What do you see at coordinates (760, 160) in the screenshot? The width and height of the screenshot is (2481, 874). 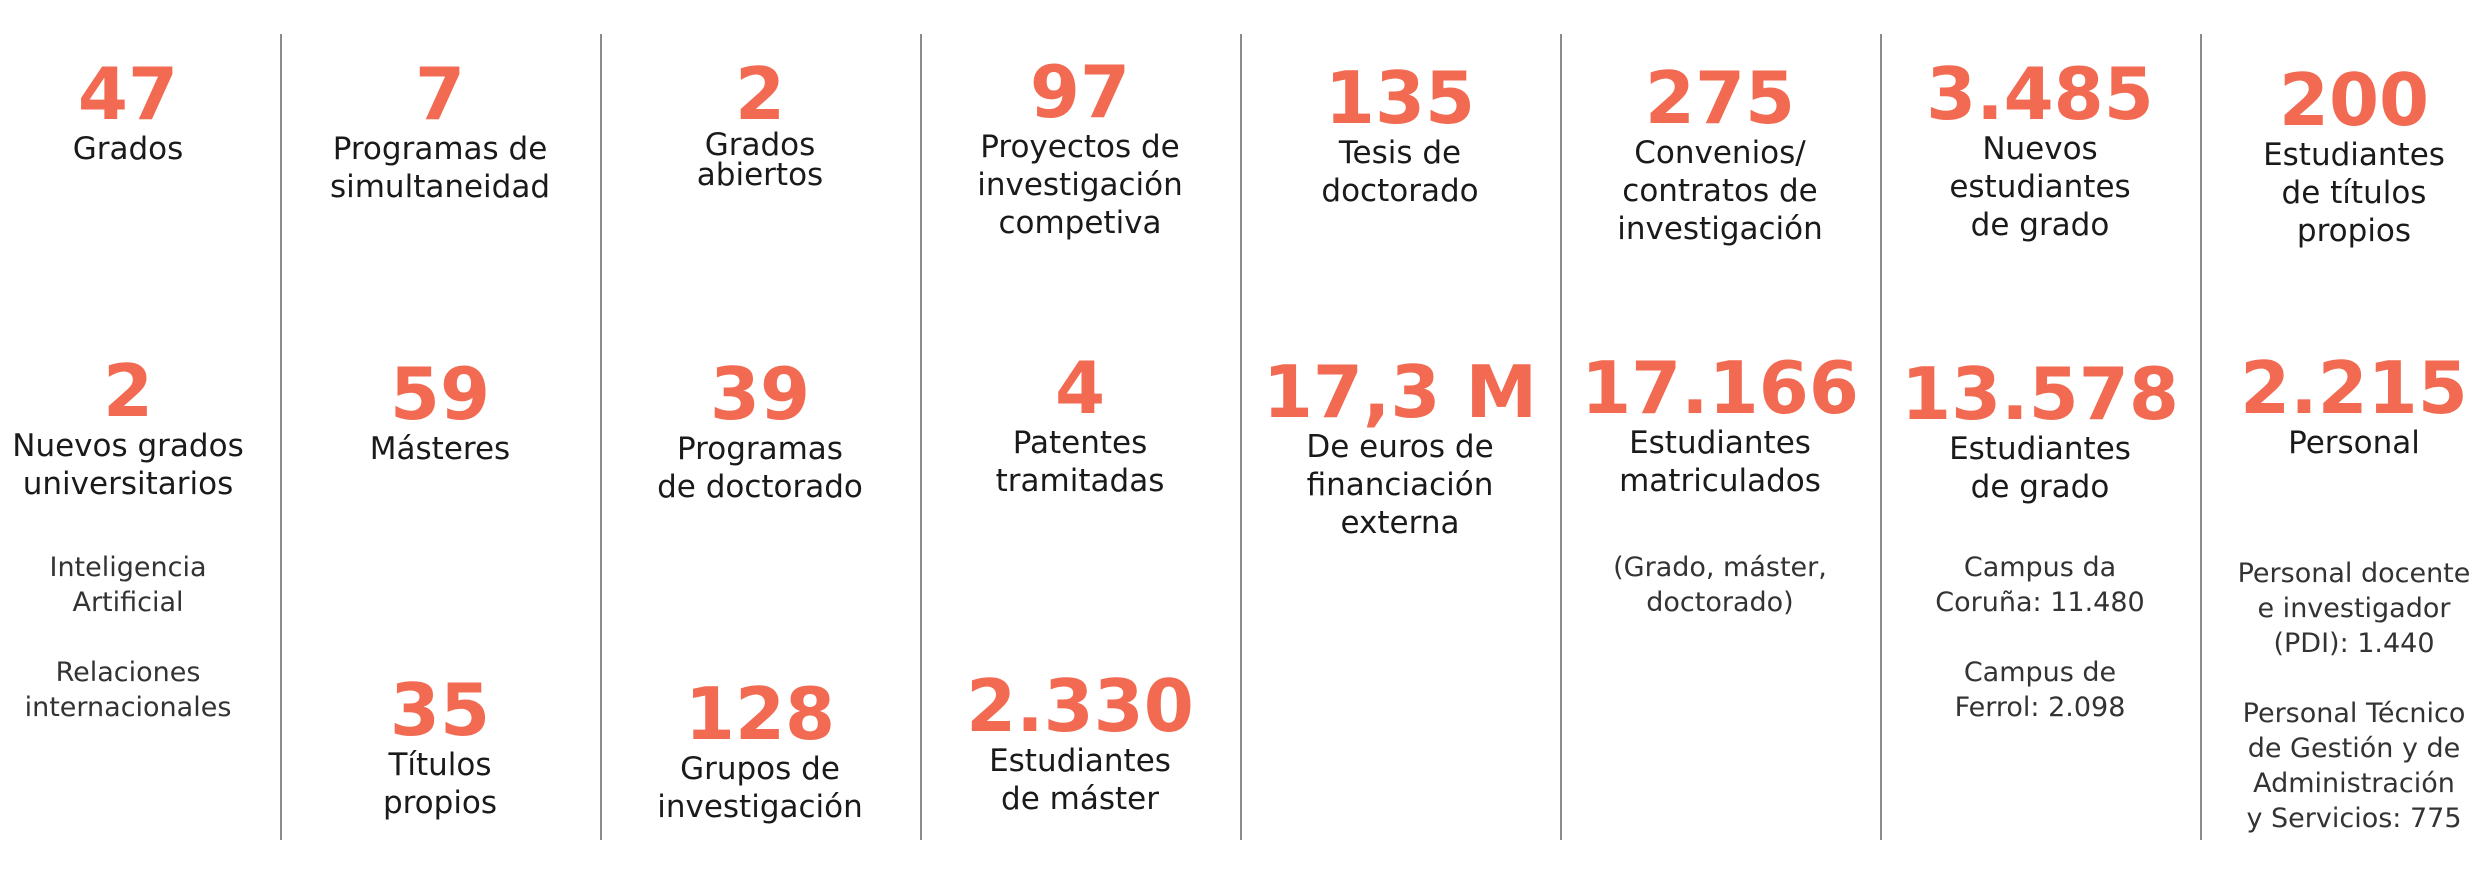 I see `stat-label: Grados abiertos` at bounding box center [760, 160].